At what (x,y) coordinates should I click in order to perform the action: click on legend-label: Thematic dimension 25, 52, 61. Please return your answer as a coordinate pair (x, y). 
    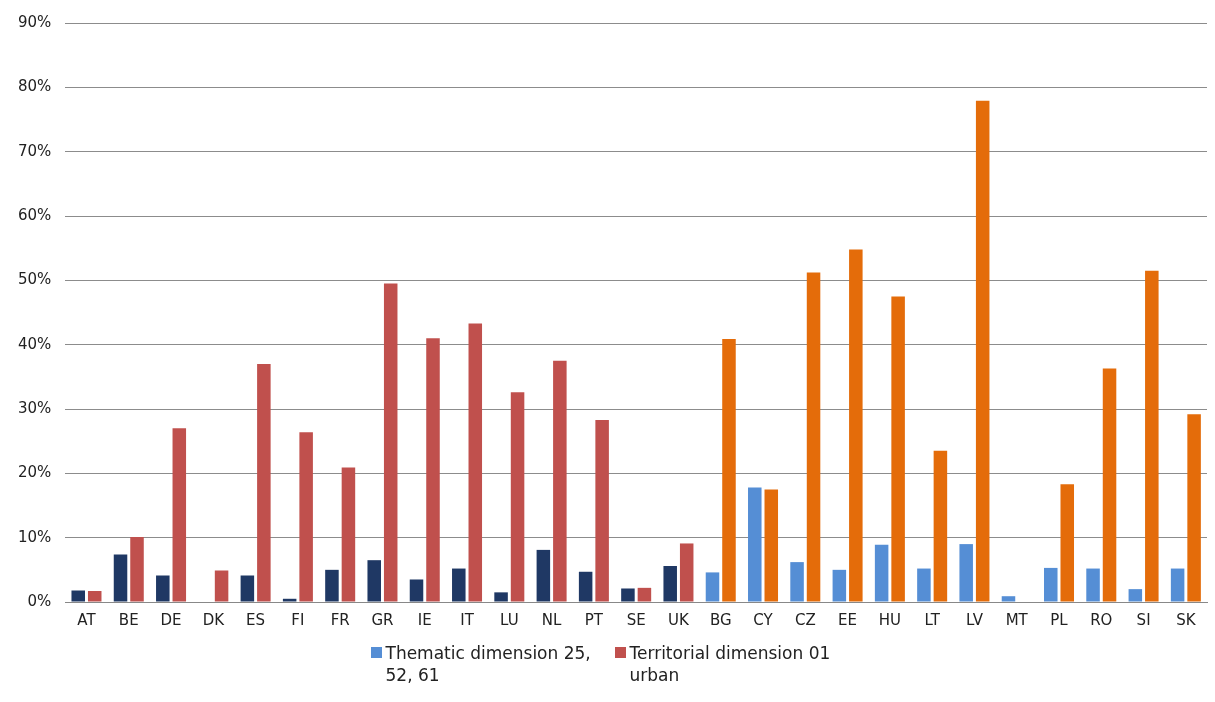
    Looking at the image, I should click on (488, 664).